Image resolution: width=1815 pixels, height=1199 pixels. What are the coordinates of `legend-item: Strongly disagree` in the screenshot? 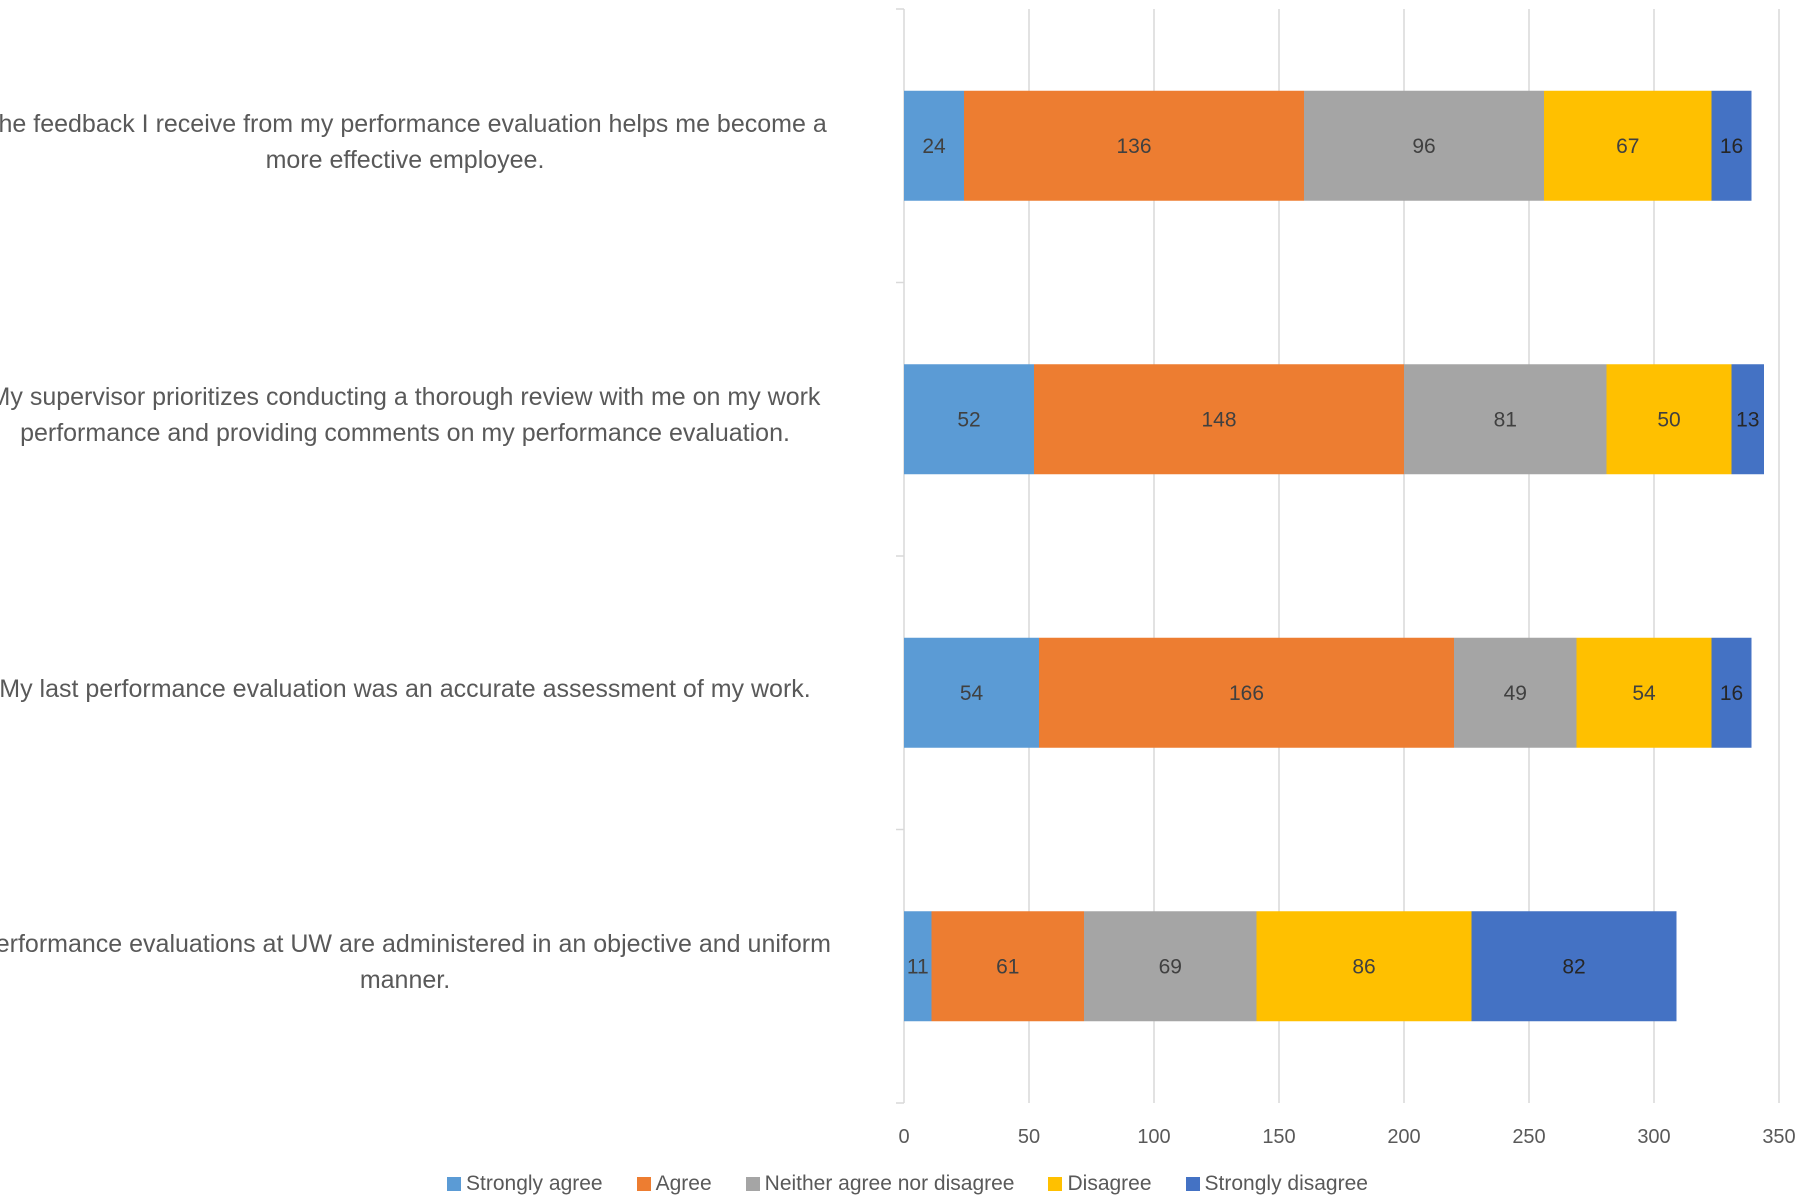 It's located at (1276, 1184).